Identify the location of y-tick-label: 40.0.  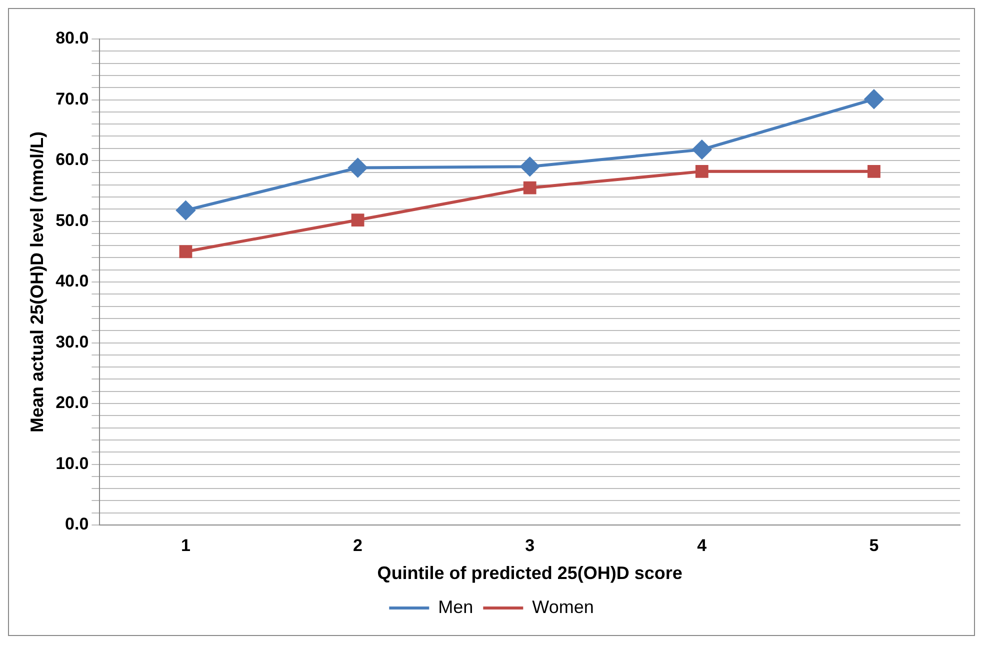
(72, 281).